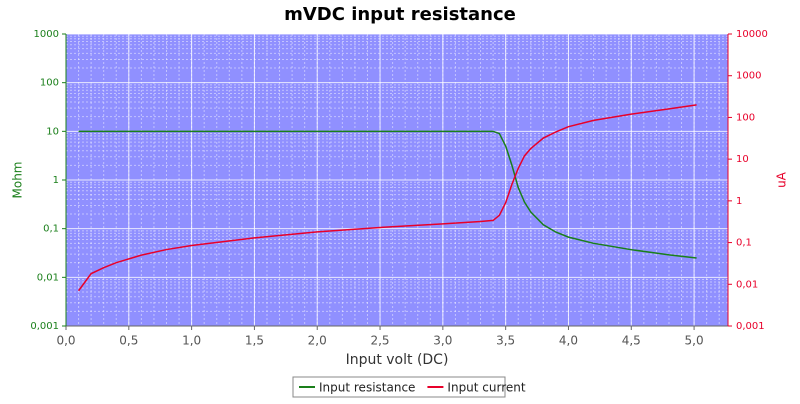 This screenshot has width=800, height=404. What do you see at coordinates (128, 341) in the screenshot?
I see `x-tick-label: 0,5` at bounding box center [128, 341].